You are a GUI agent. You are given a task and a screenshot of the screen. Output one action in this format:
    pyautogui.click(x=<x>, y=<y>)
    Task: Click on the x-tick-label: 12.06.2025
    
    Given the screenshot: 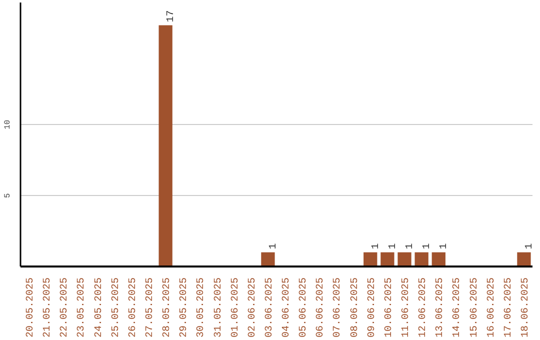 What is the action you would take?
    pyautogui.click(x=424, y=307)
    